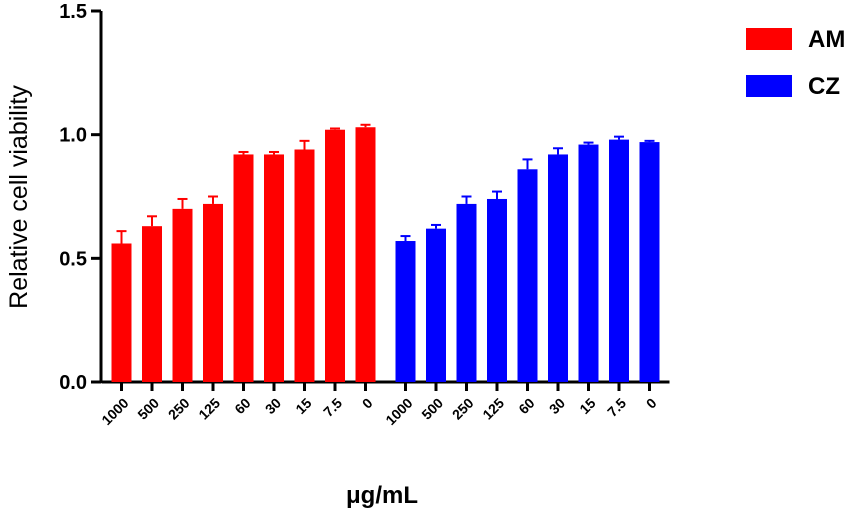 This screenshot has width=854, height=508. What do you see at coordinates (769, 86) in the screenshot?
I see `legend-swatch-cz` at bounding box center [769, 86].